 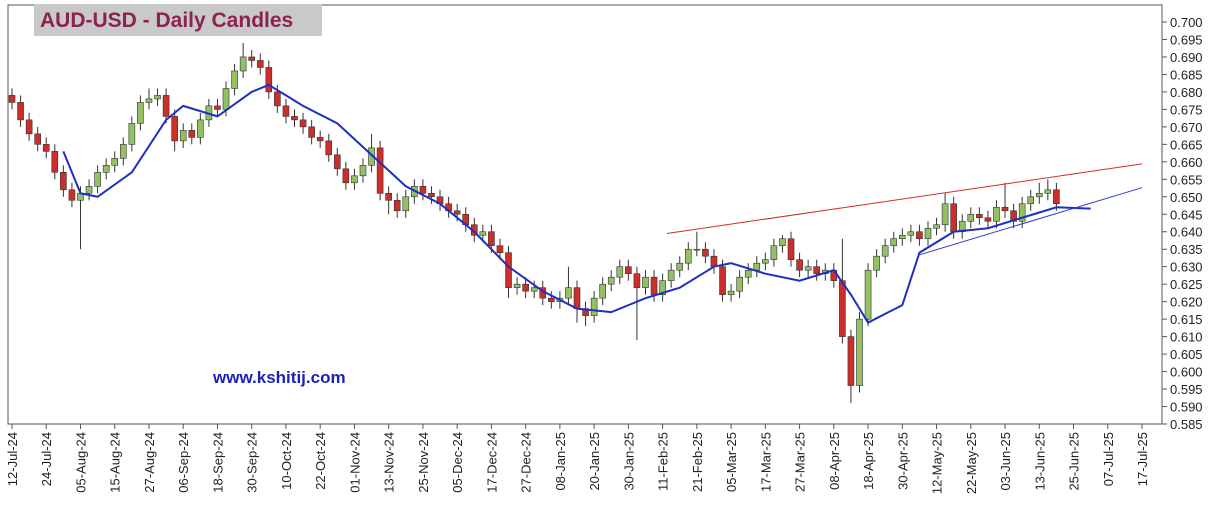 I want to click on y-tick-label: 0.670, so click(x=1186, y=127).